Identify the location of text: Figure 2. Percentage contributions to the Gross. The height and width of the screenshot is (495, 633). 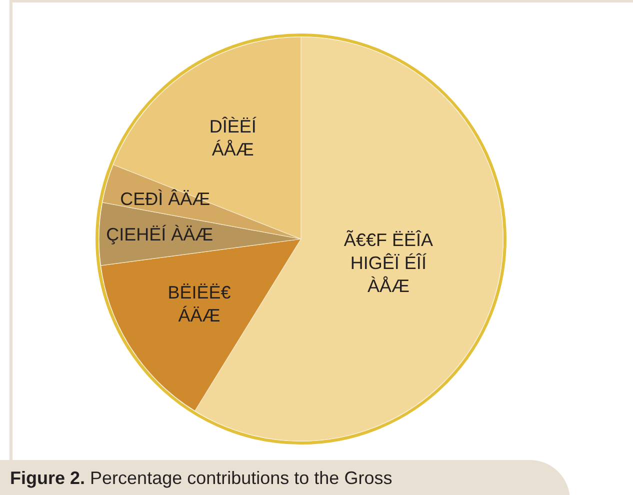
(201, 478).